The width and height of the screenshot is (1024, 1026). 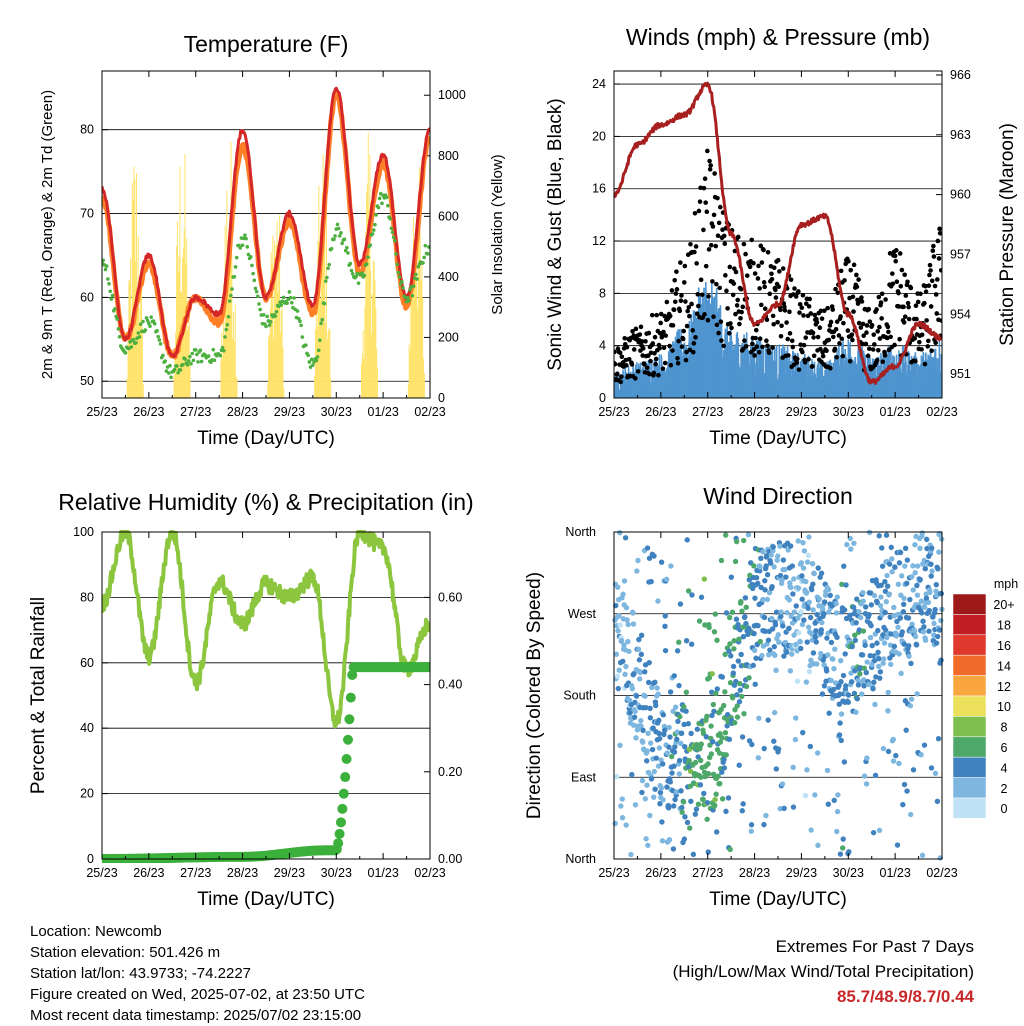 I want to click on legend-label-2: 2, so click(x=1004, y=789).